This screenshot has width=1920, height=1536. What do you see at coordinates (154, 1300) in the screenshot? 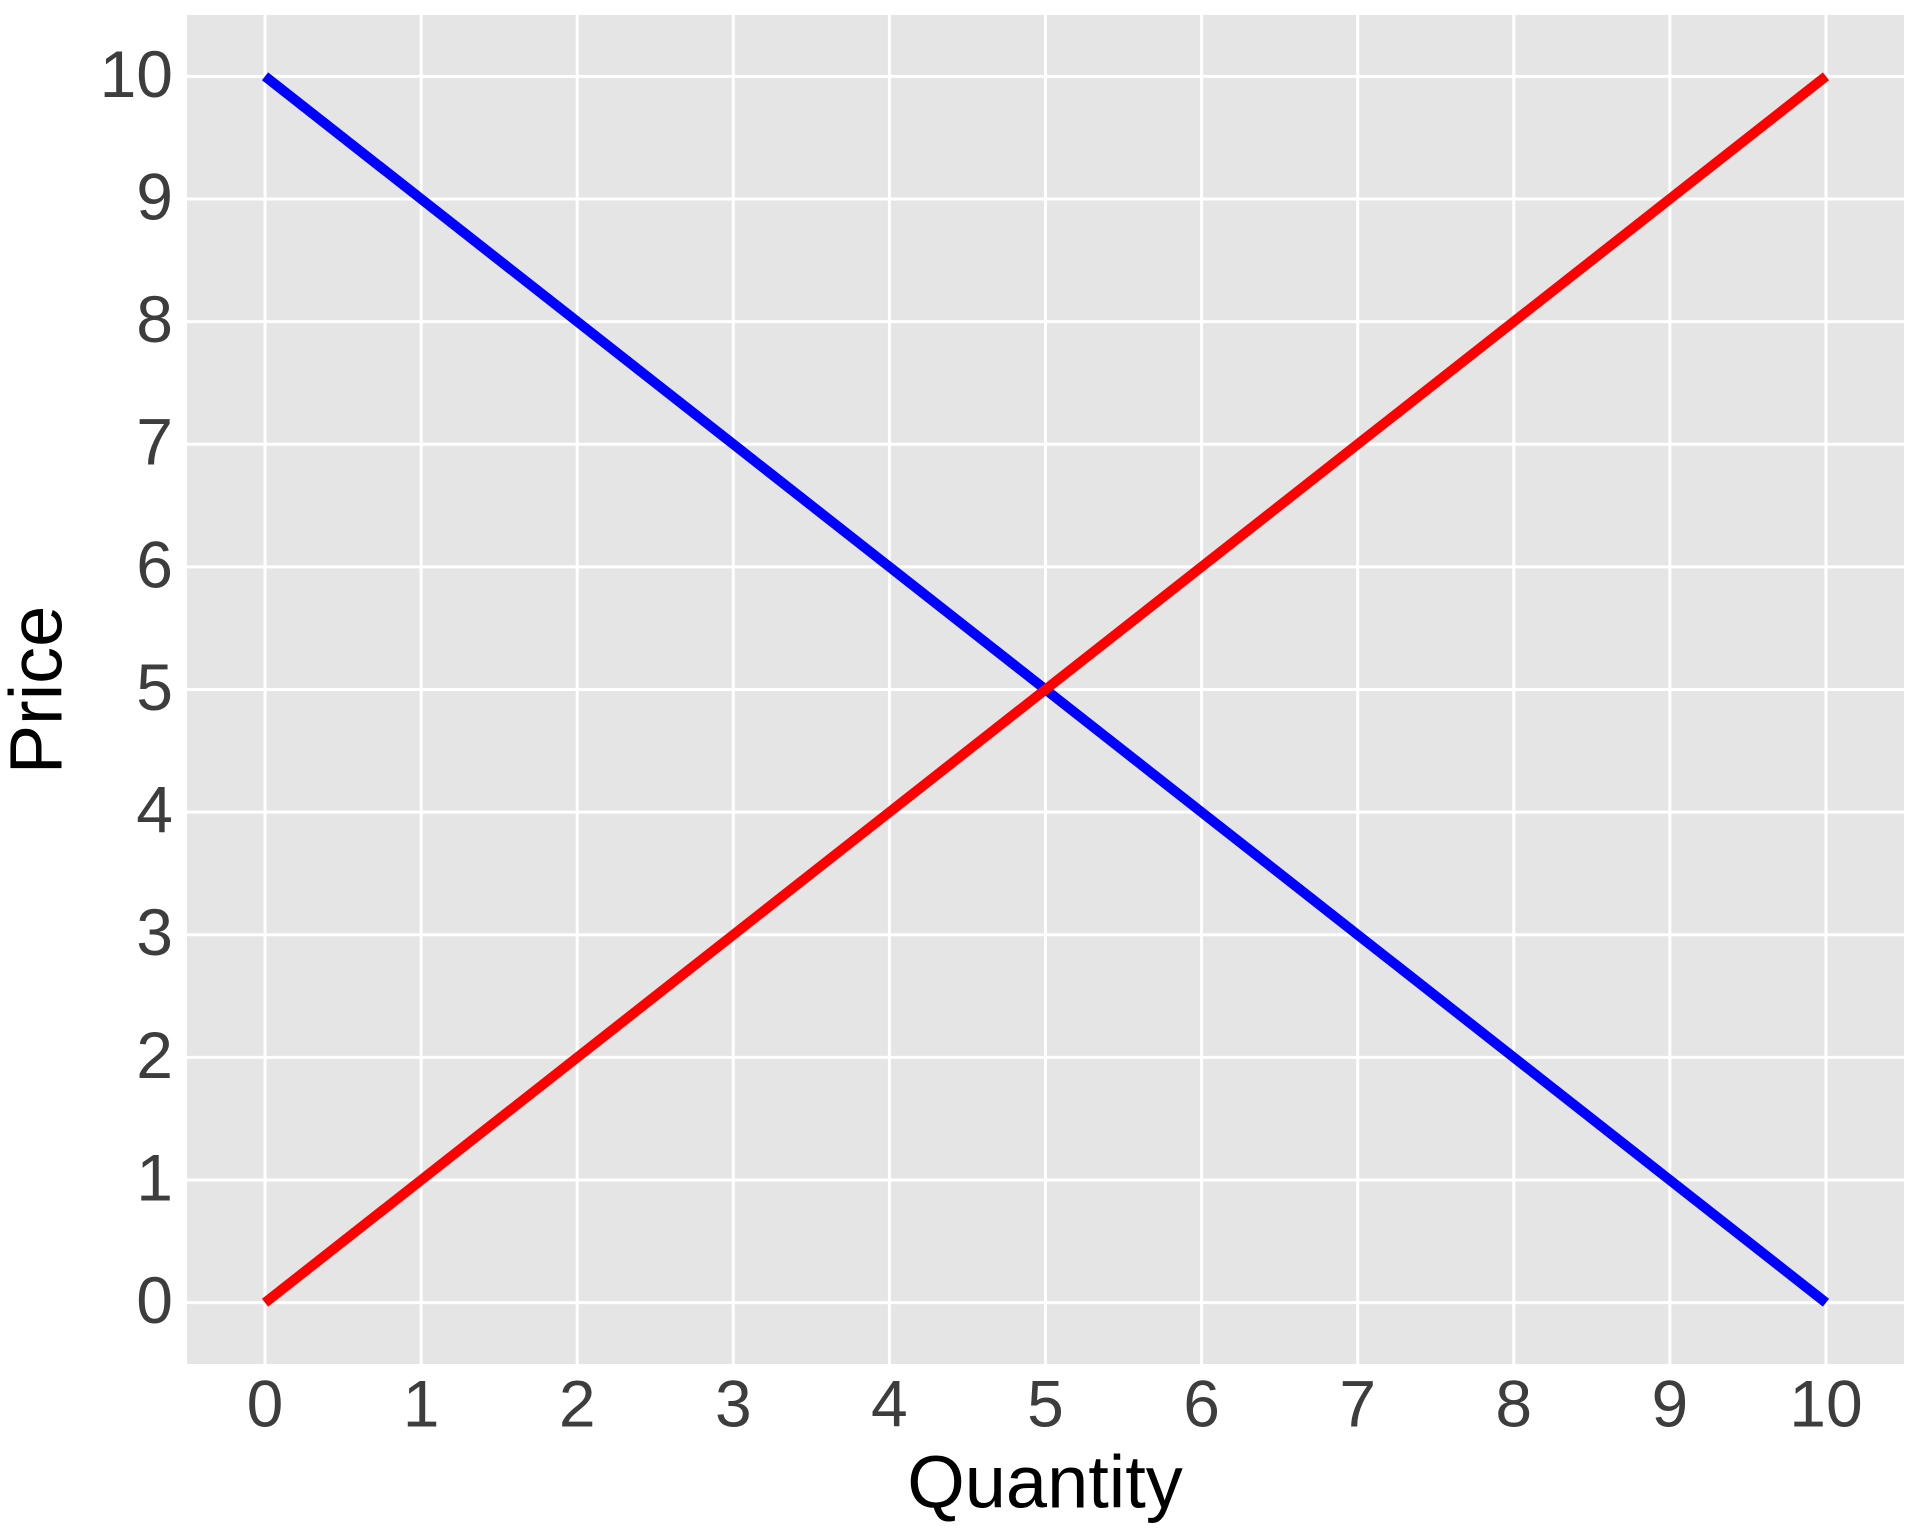
I see `y-tick-label: 0` at bounding box center [154, 1300].